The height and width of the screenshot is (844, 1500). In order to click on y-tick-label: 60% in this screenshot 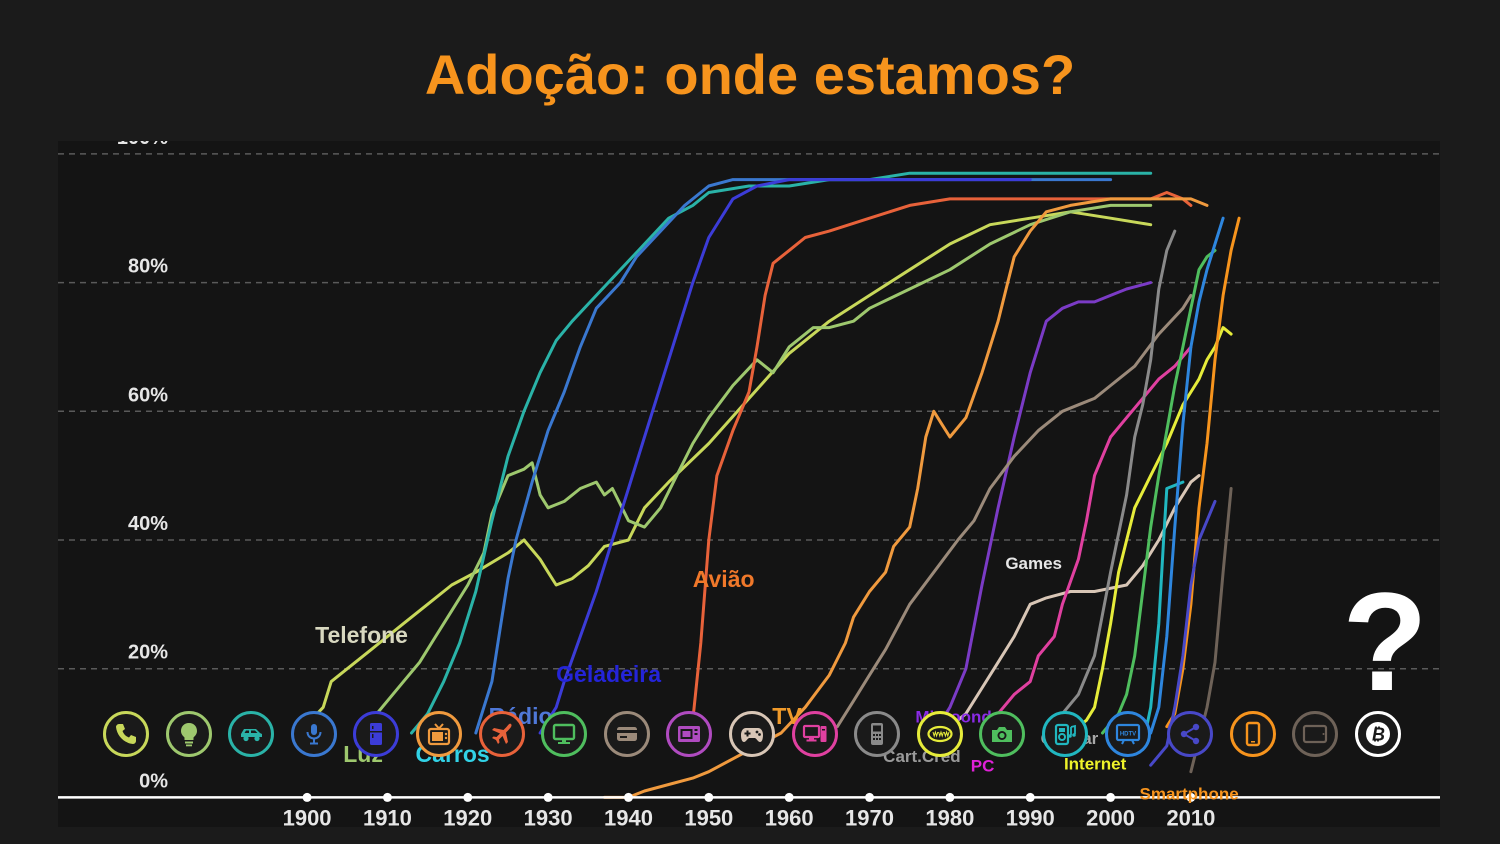, I will do `click(148, 395)`.